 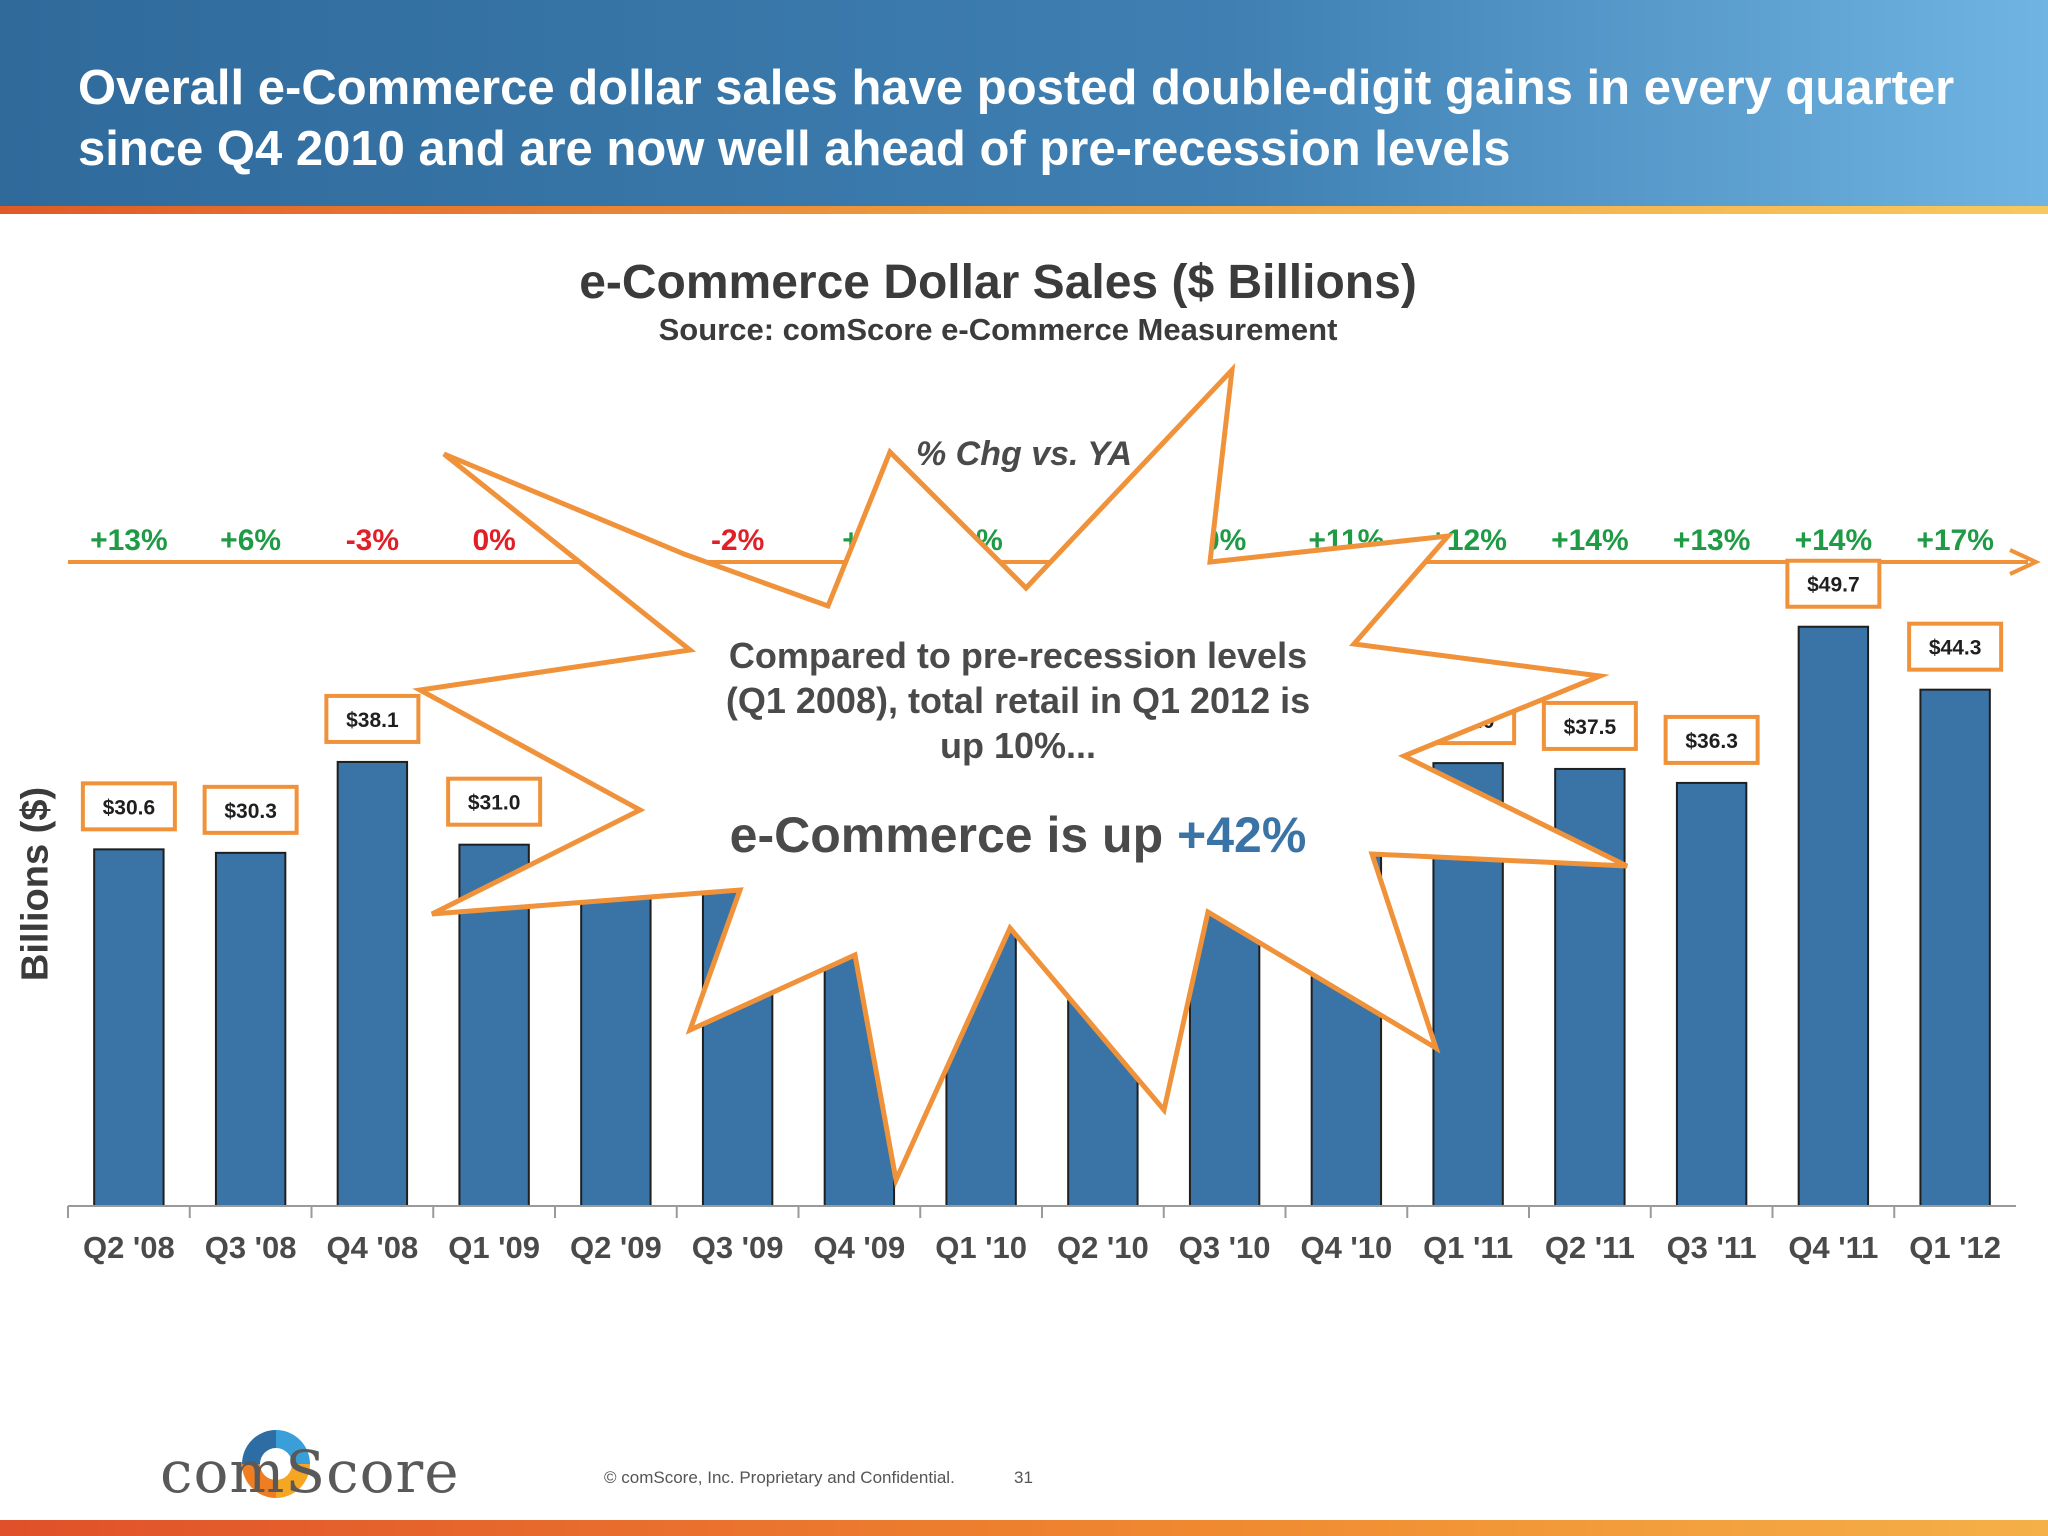 What do you see at coordinates (1023, 1477) in the screenshot?
I see `page-number: 31` at bounding box center [1023, 1477].